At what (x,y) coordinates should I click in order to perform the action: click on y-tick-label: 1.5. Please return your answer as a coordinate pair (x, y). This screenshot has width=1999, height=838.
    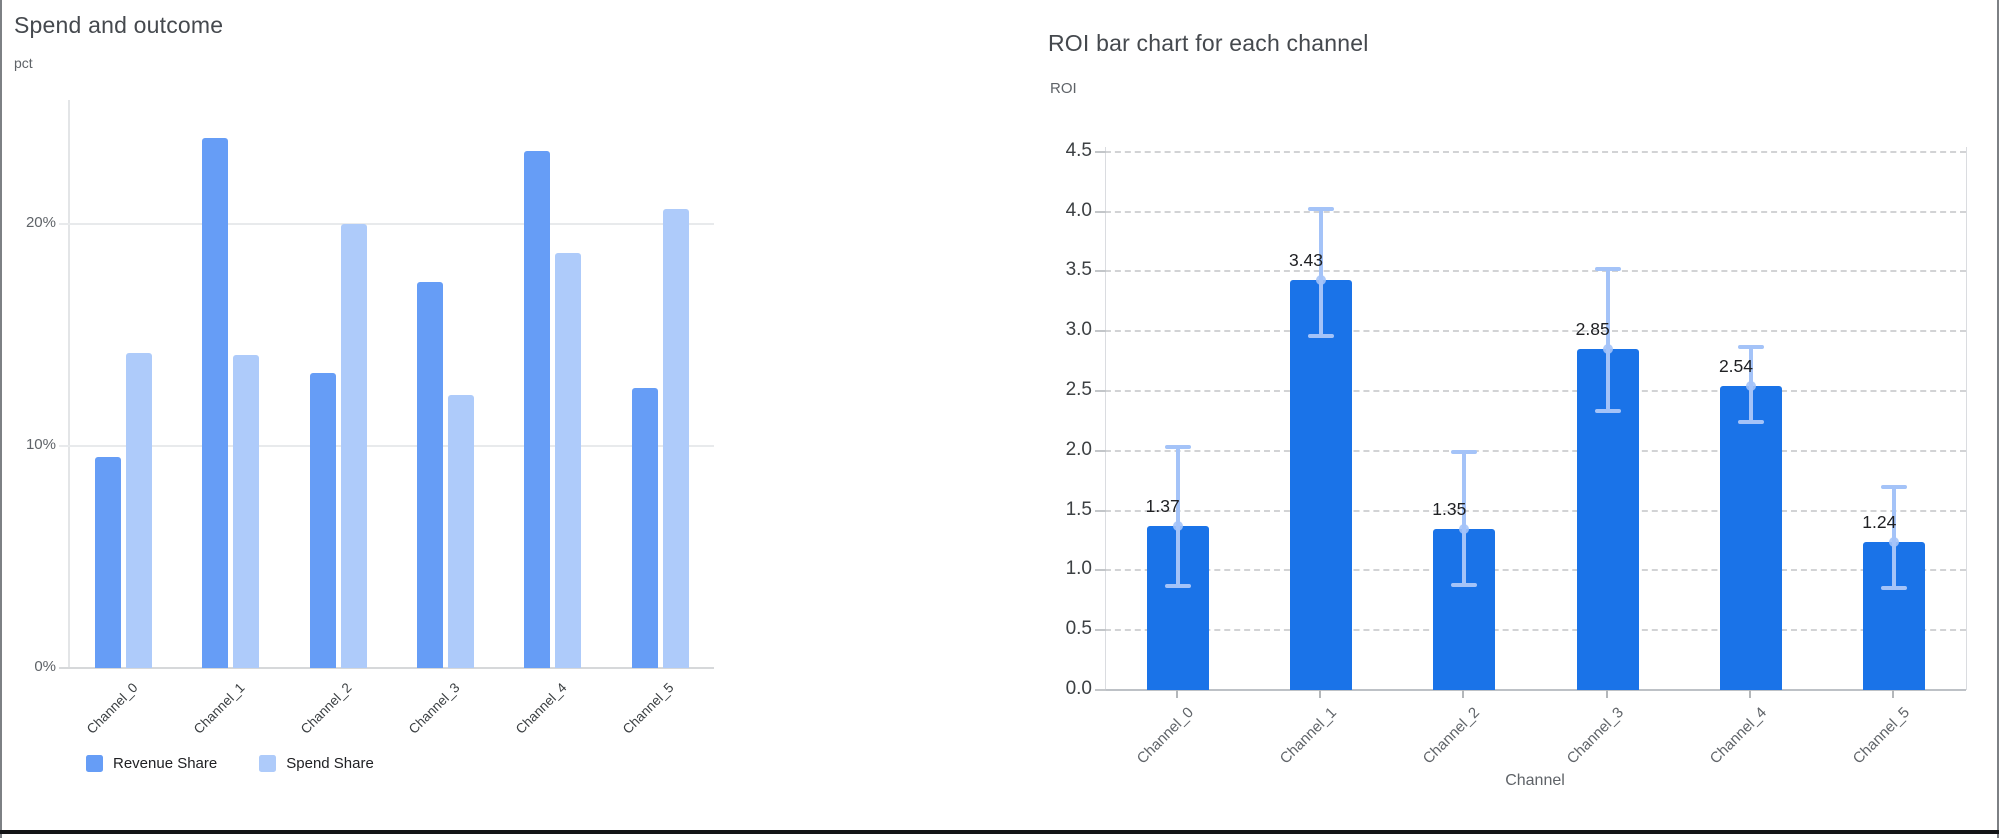
    Looking at the image, I should click on (1078, 509).